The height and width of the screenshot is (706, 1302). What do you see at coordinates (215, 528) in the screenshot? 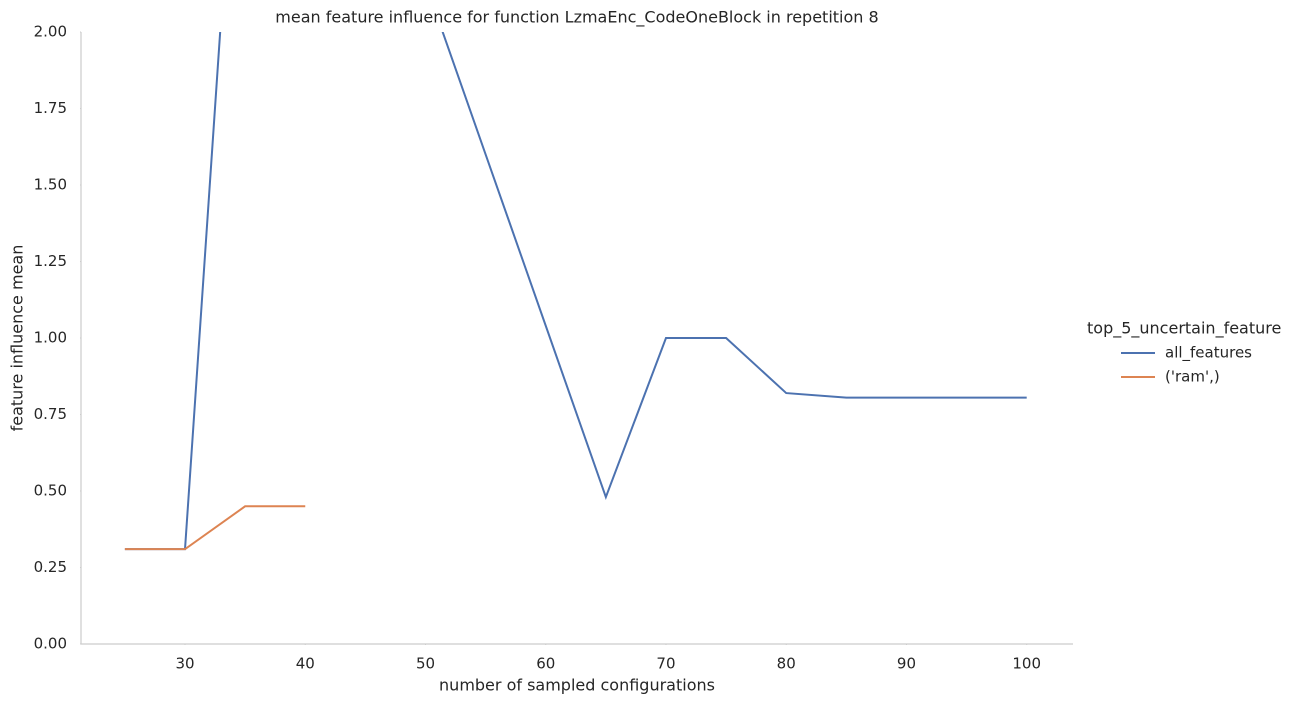
I see `series-line` at bounding box center [215, 528].